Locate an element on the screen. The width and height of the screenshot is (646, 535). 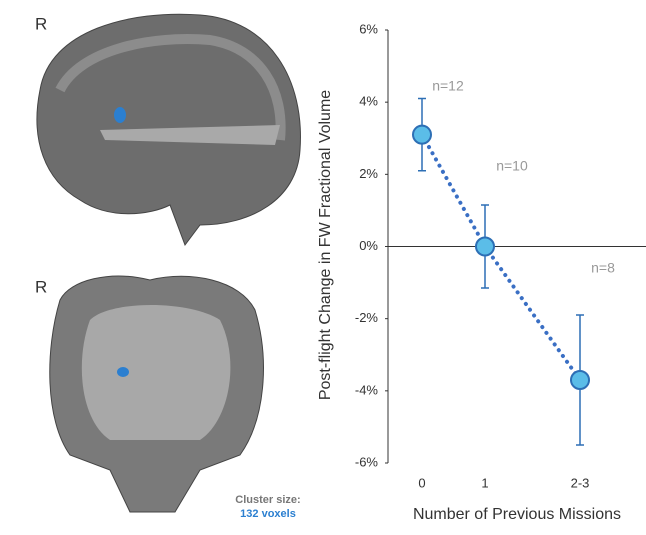
annotation: n=12 is located at coordinates (448, 86).